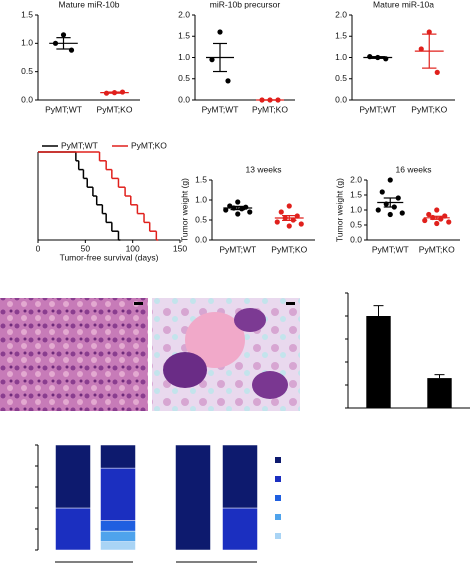 This screenshot has height=567, width=474. Describe the element at coordinates (133, 248) in the screenshot. I see `x-tick-label: 100` at that location.